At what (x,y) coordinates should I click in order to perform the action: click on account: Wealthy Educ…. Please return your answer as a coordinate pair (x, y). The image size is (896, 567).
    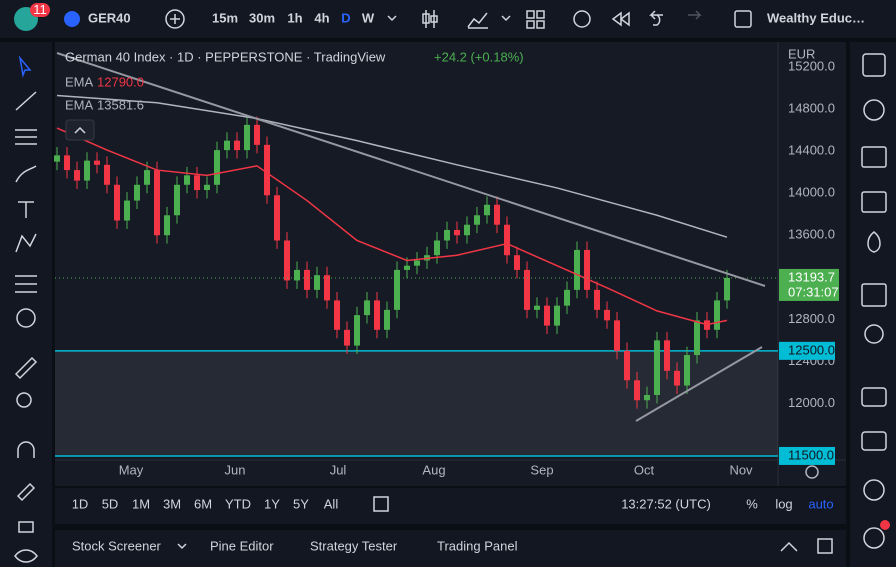
    Looking at the image, I should click on (816, 17).